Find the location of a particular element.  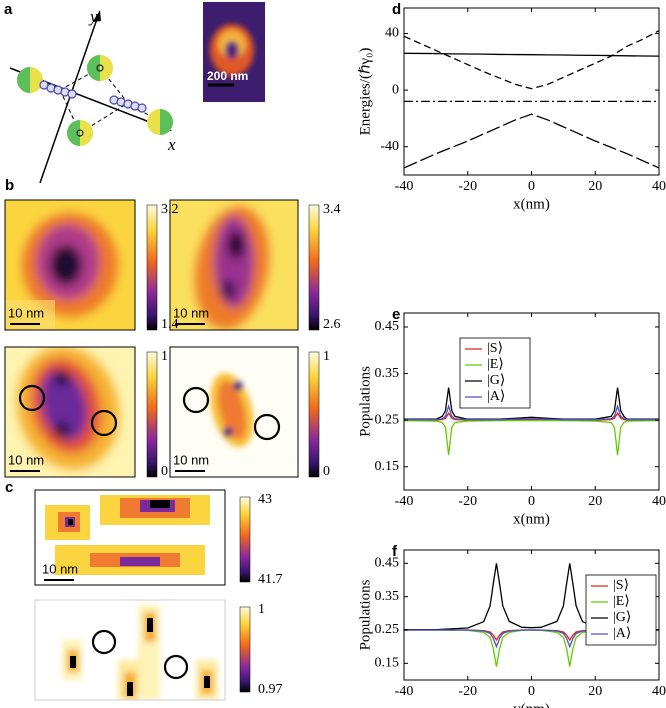

y-tick-label: 40 is located at coordinates (392, 33).